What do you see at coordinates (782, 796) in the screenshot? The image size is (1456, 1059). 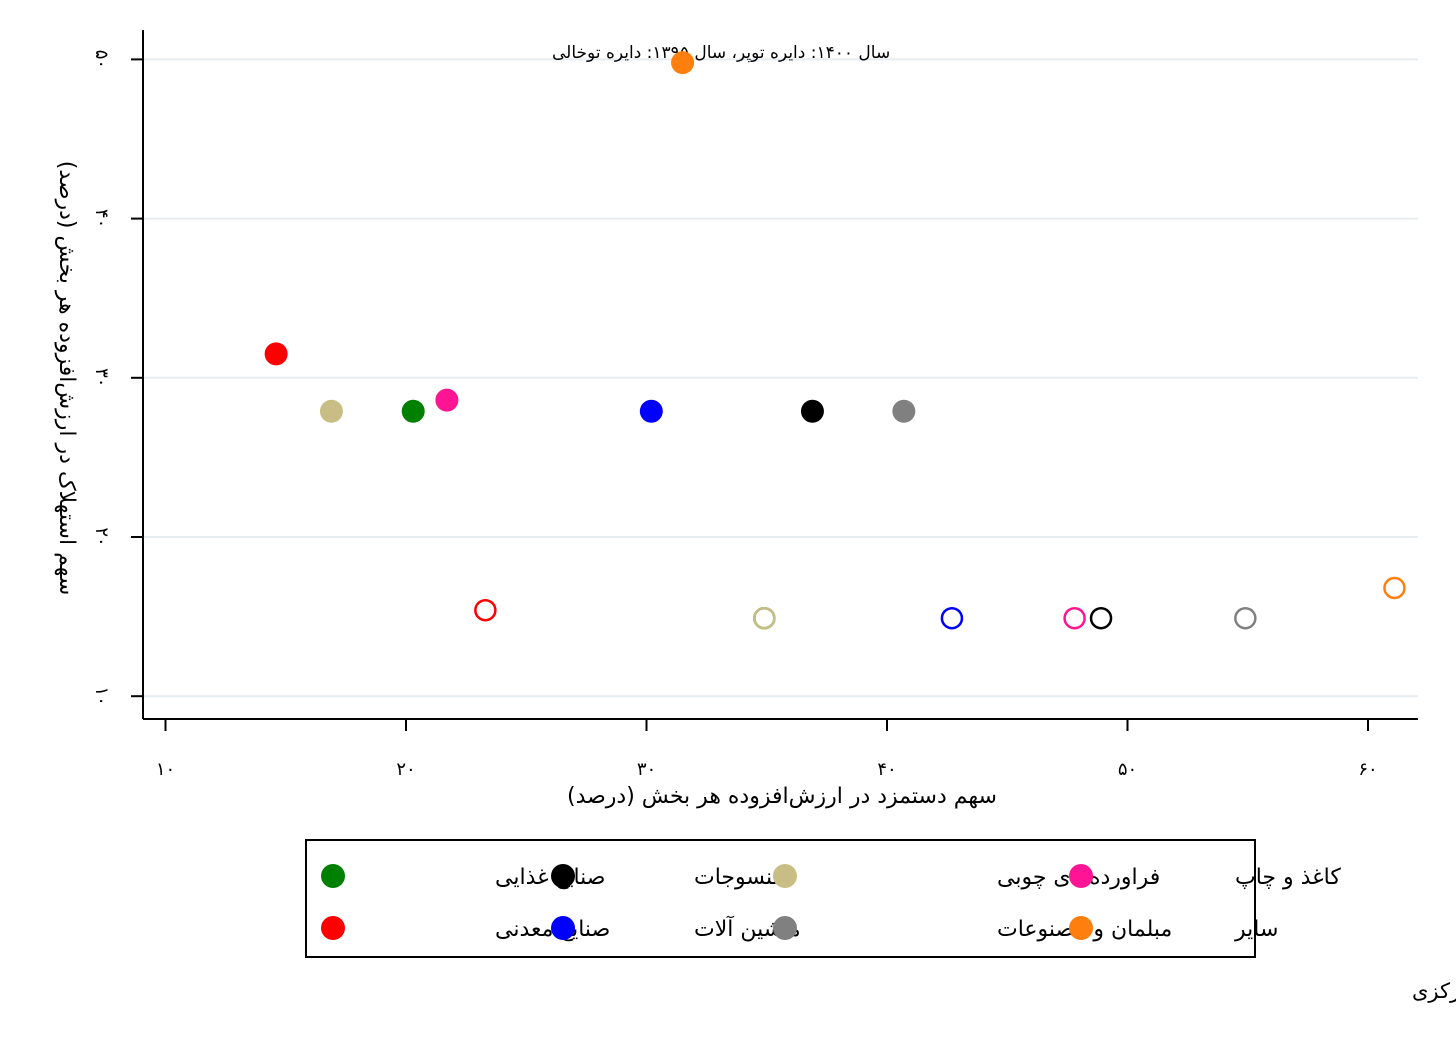 I see `x-axis-title: سهم دستمزد در ارزش‌افزوده هر بخش (درصد)` at bounding box center [782, 796].